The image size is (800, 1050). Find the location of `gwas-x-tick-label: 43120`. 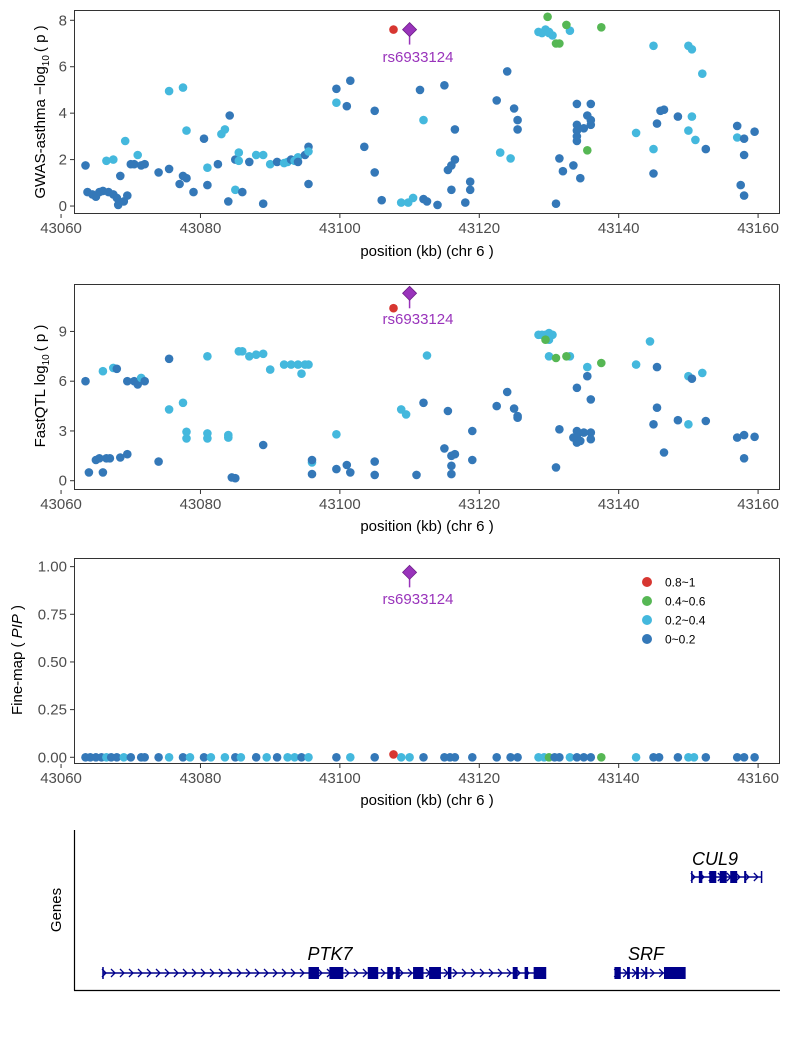

gwas-x-tick-label: 43120 is located at coordinates (479, 228).